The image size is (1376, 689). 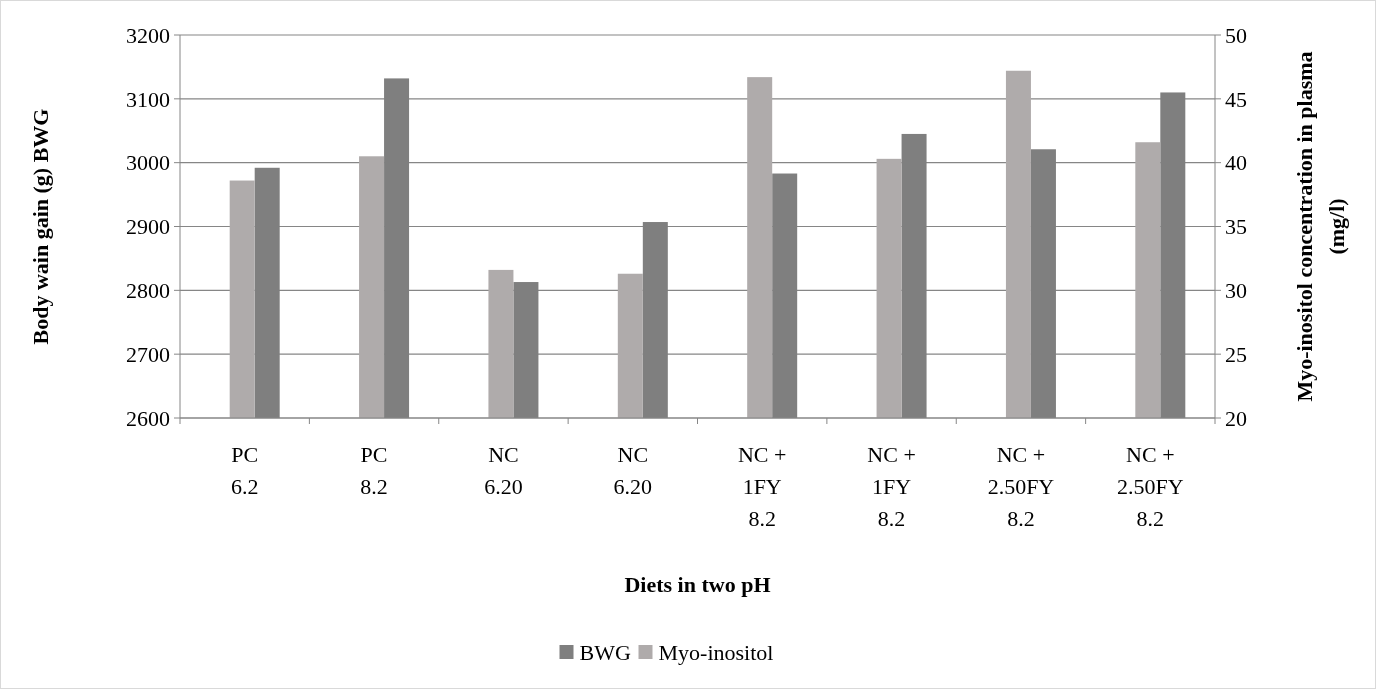 What do you see at coordinates (697, 584) in the screenshot?
I see `x-axis-title: Diets in two pH` at bounding box center [697, 584].